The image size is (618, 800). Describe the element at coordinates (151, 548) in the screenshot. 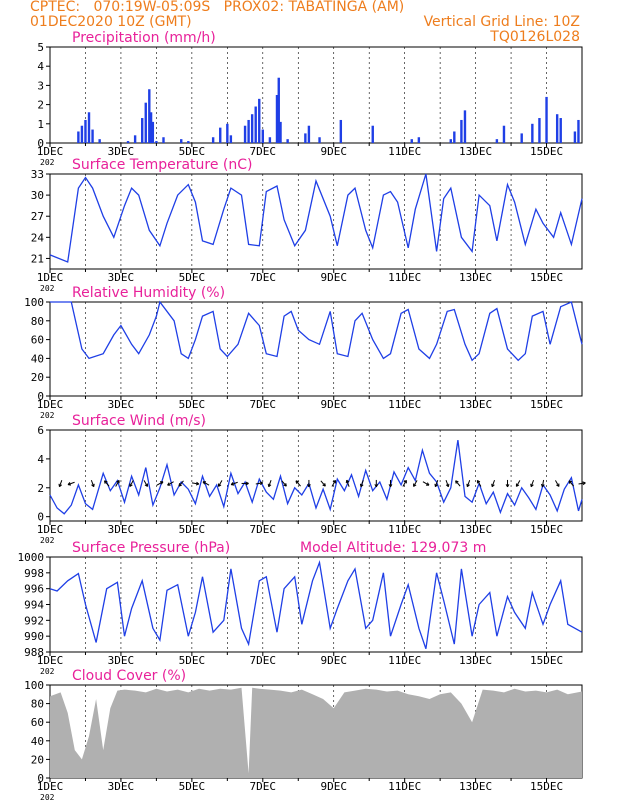

I see `panel-title: Surface Pressure (hPa)` at that location.